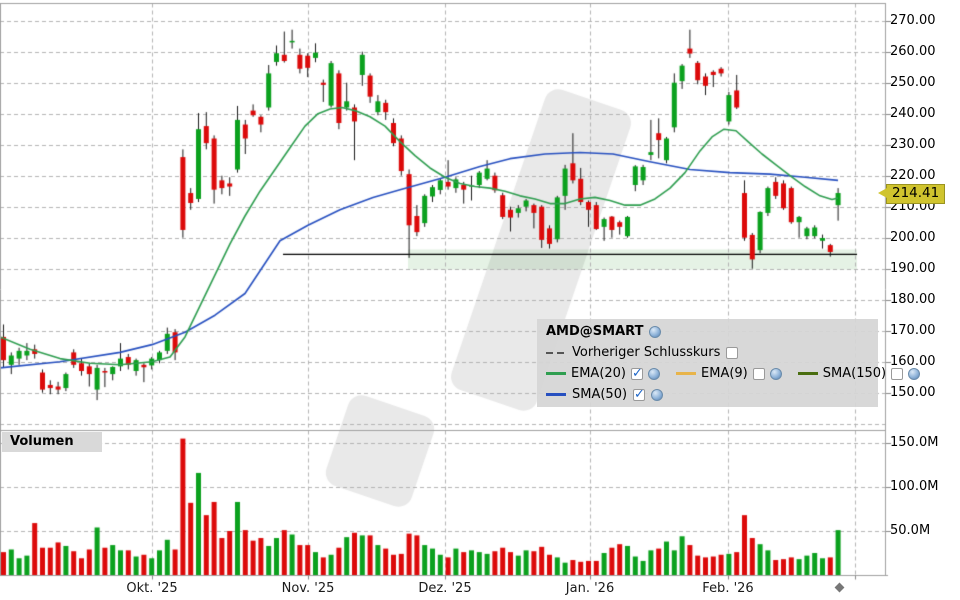 Image resolution: width=960 pixels, height=600 pixels. What do you see at coordinates (854, 373) in the screenshot?
I see `sma150-label: SMA(150)` at bounding box center [854, 373].